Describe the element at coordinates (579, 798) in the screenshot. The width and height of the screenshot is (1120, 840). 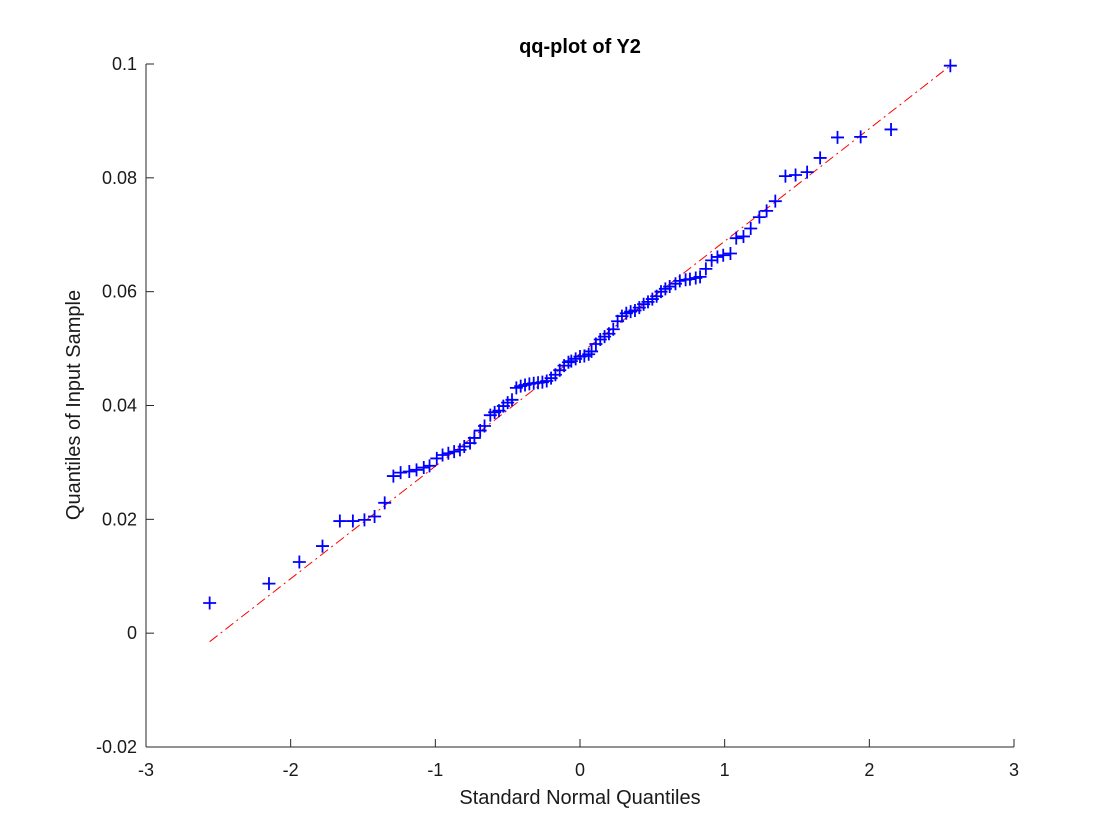
I see `x-axis-label: Standard Normal Quantiles` at that location.